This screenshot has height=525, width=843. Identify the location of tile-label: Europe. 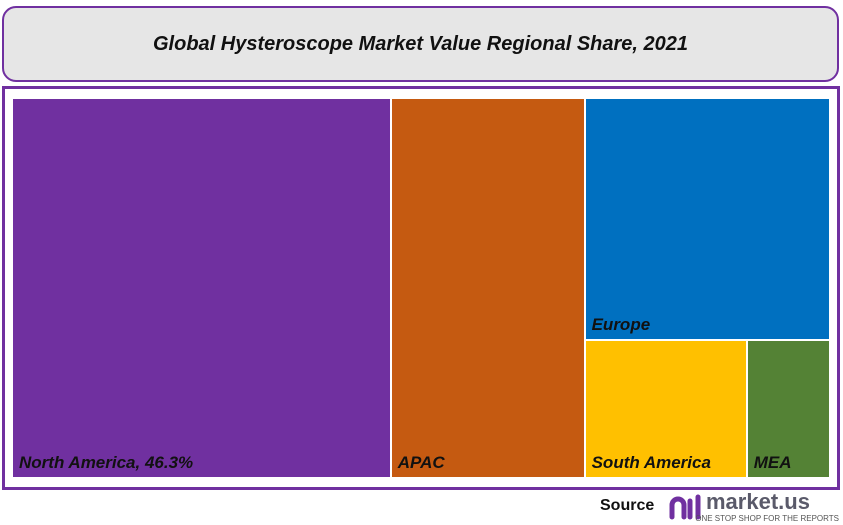
(621, 324).